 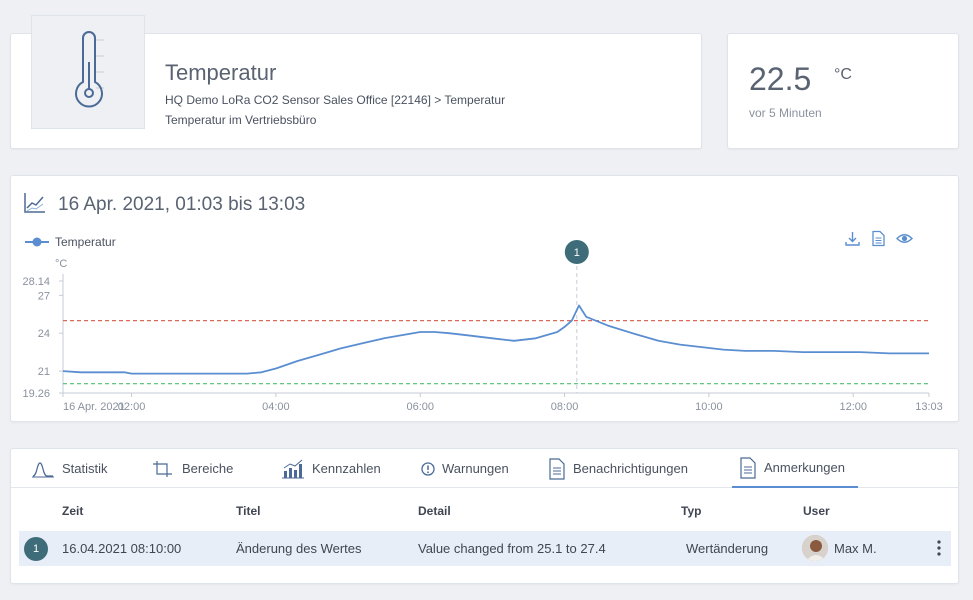 I want to click on tab-warnungen: Warnungen, so click(x=465, y=468).